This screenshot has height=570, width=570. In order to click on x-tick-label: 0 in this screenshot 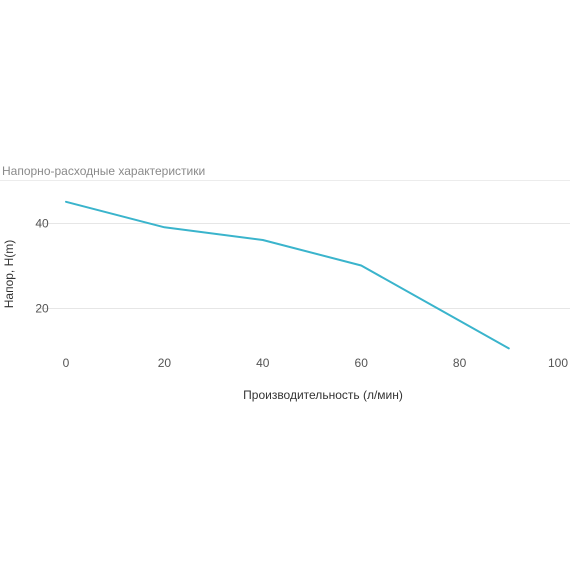, I will do `click(66, 363)`.